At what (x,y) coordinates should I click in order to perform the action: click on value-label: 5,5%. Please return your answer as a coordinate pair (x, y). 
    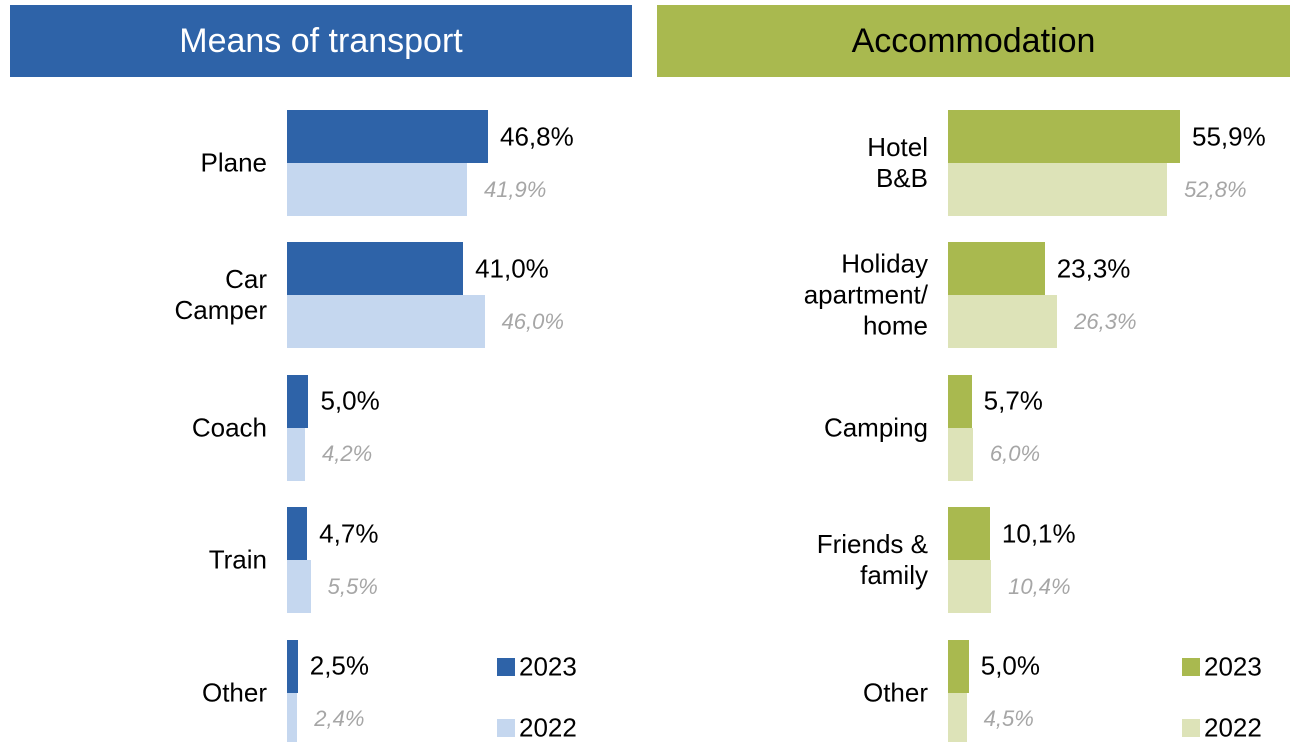
    Looking at the image, I should click on (352, 586).